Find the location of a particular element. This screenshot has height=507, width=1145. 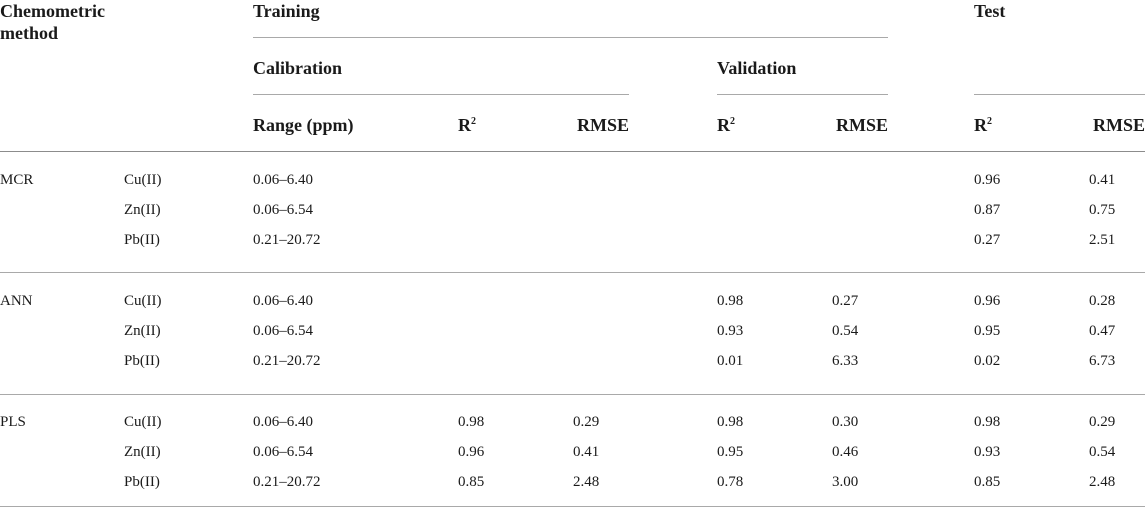

cell-test-rmse: 2.51 is located at coordinates (1102, 240).